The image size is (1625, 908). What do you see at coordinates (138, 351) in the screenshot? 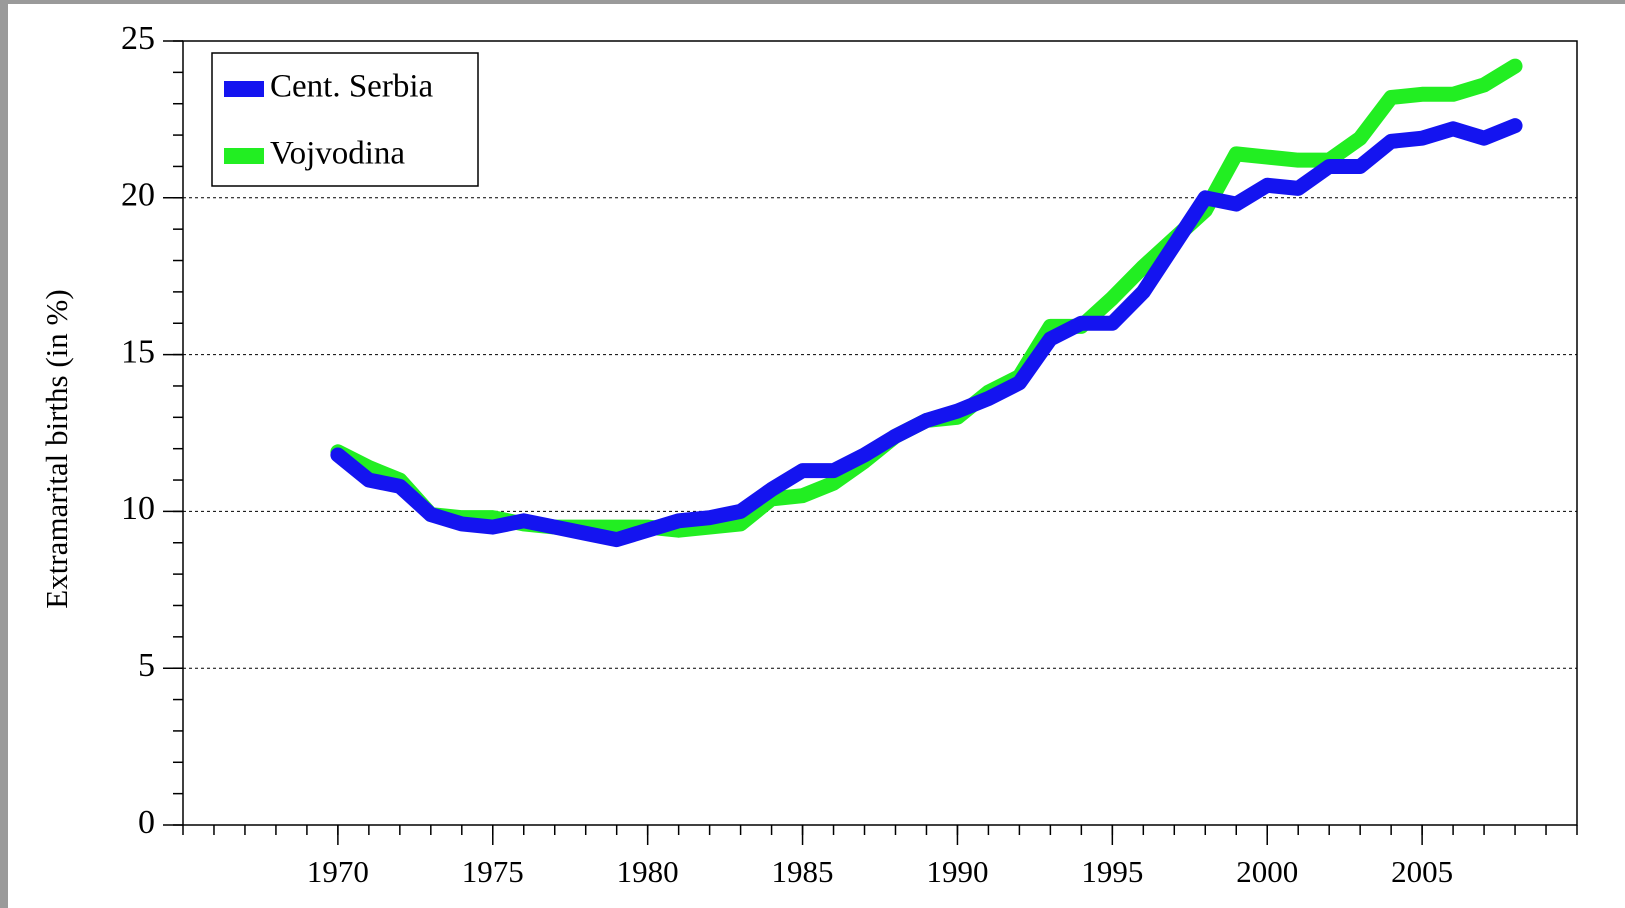
I see `y-tick-label: 15` at bounding box center [138, 351].